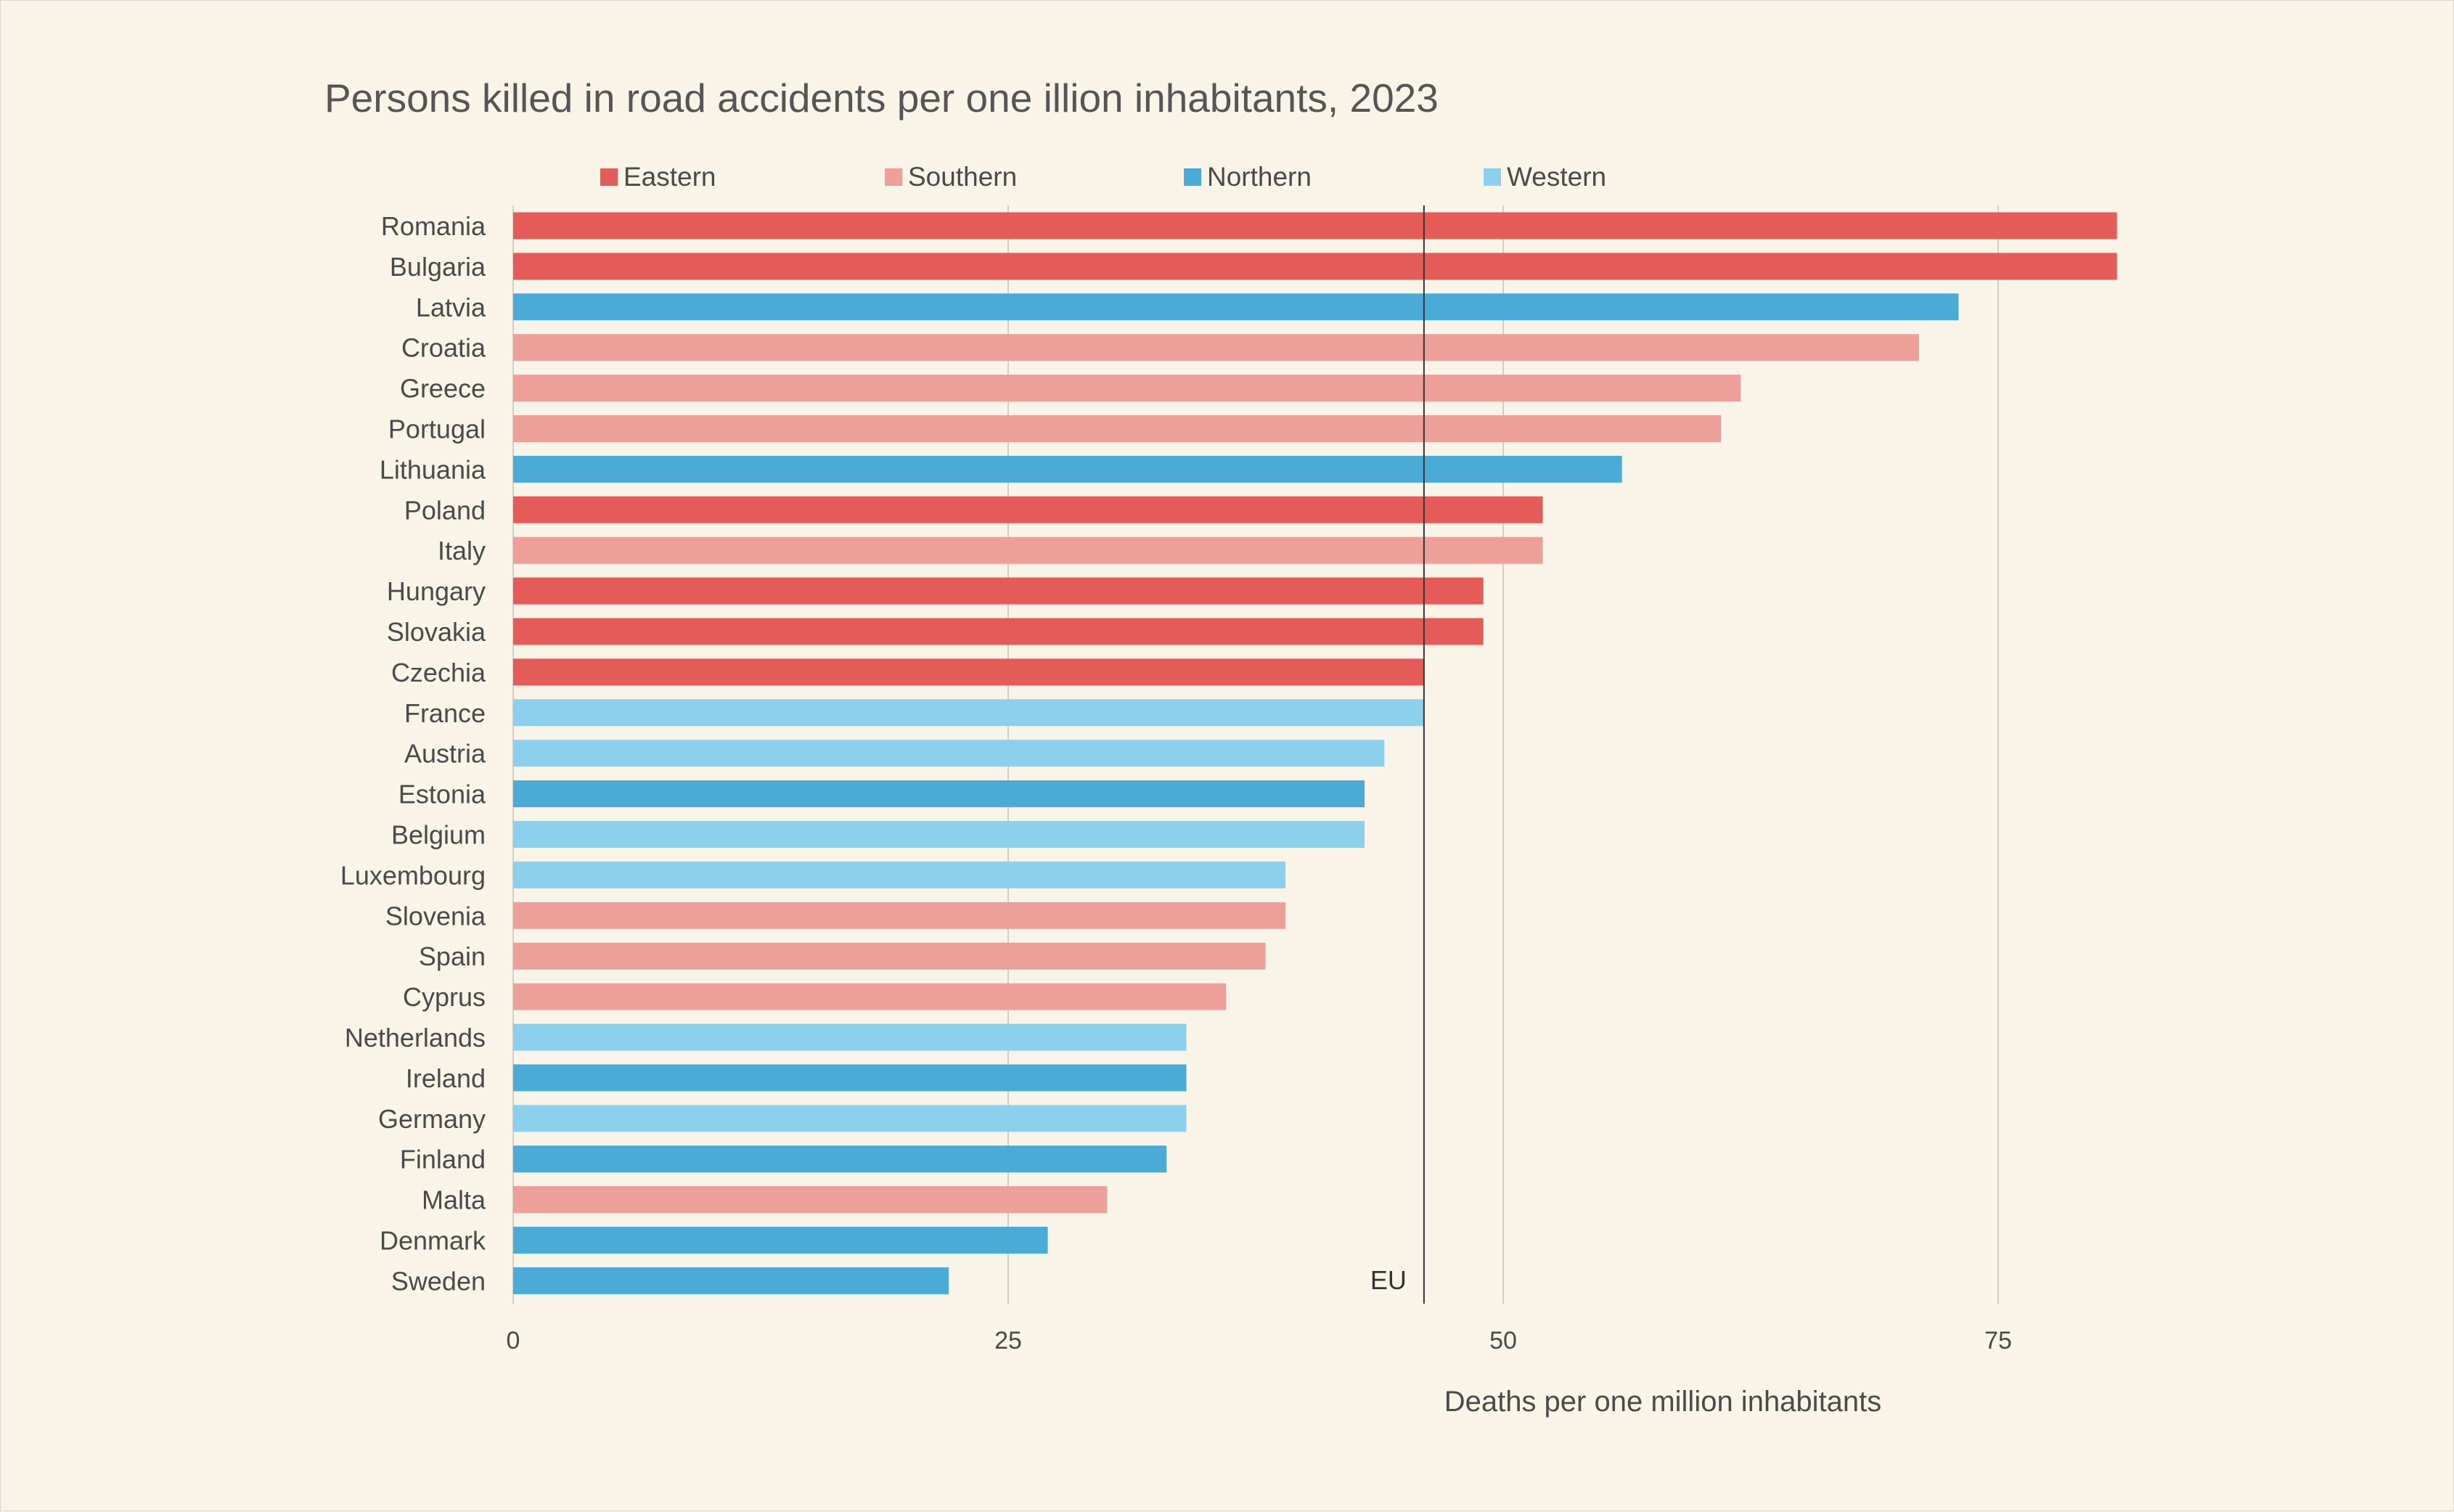  Describe the element at coordinates (444, 997) in the screenshot. I see `category-label-cyprus: Cyprus` at that location.